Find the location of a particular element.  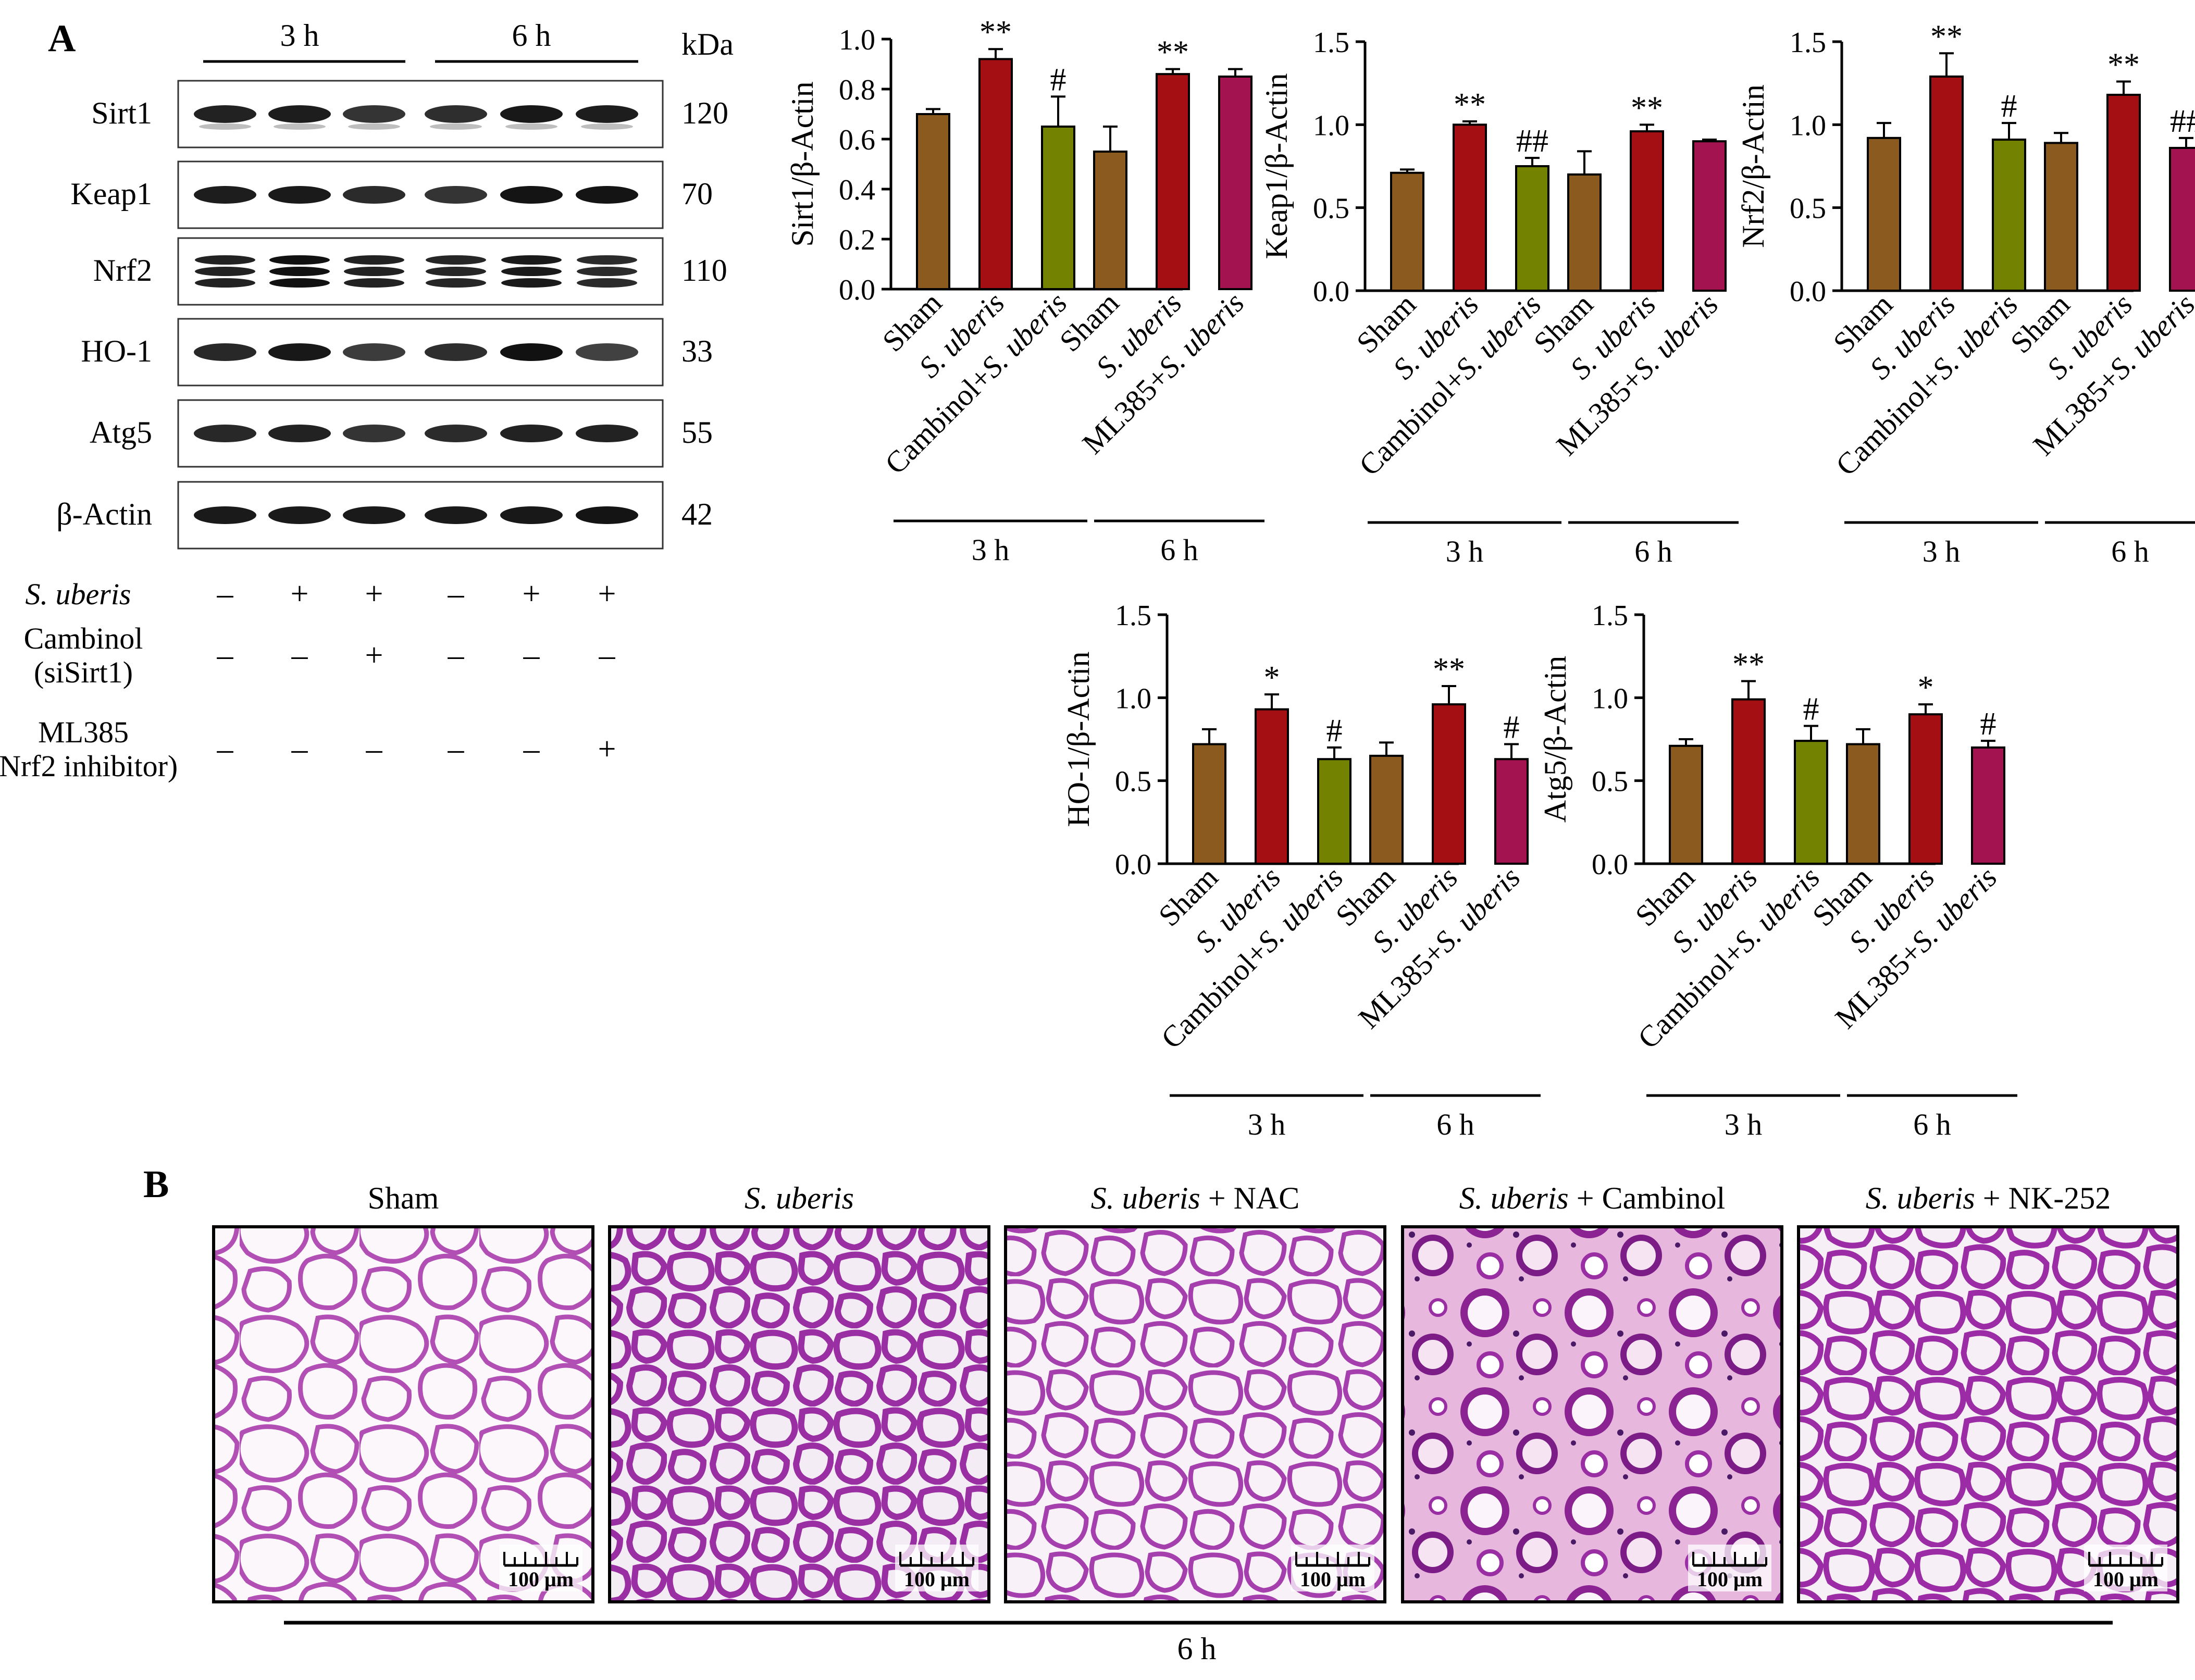

histology-timepoint: 6 h is located at coordinates (1197, 1649).